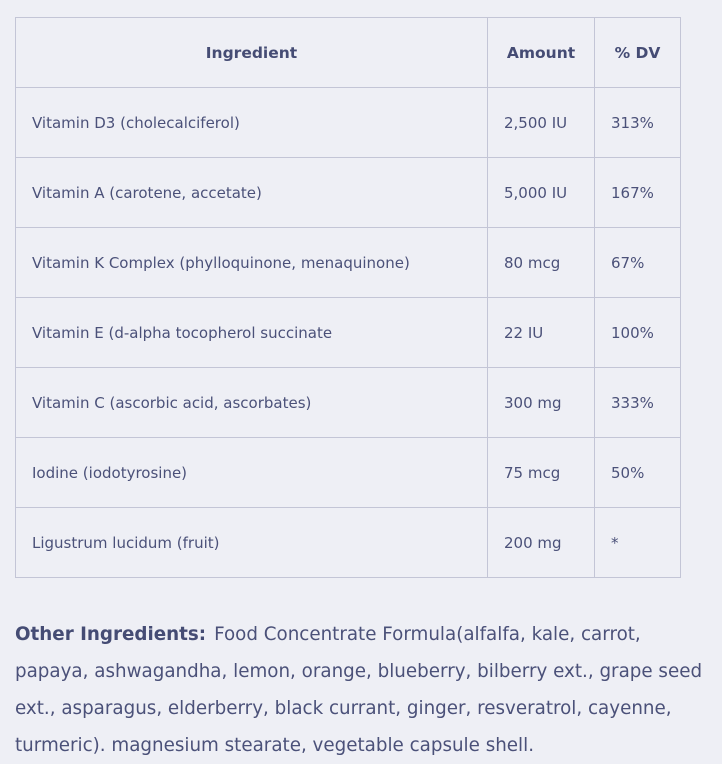  I want to click on ingredient-cell: Vitamin D3 (cholecalciferol), so click(251, 122).